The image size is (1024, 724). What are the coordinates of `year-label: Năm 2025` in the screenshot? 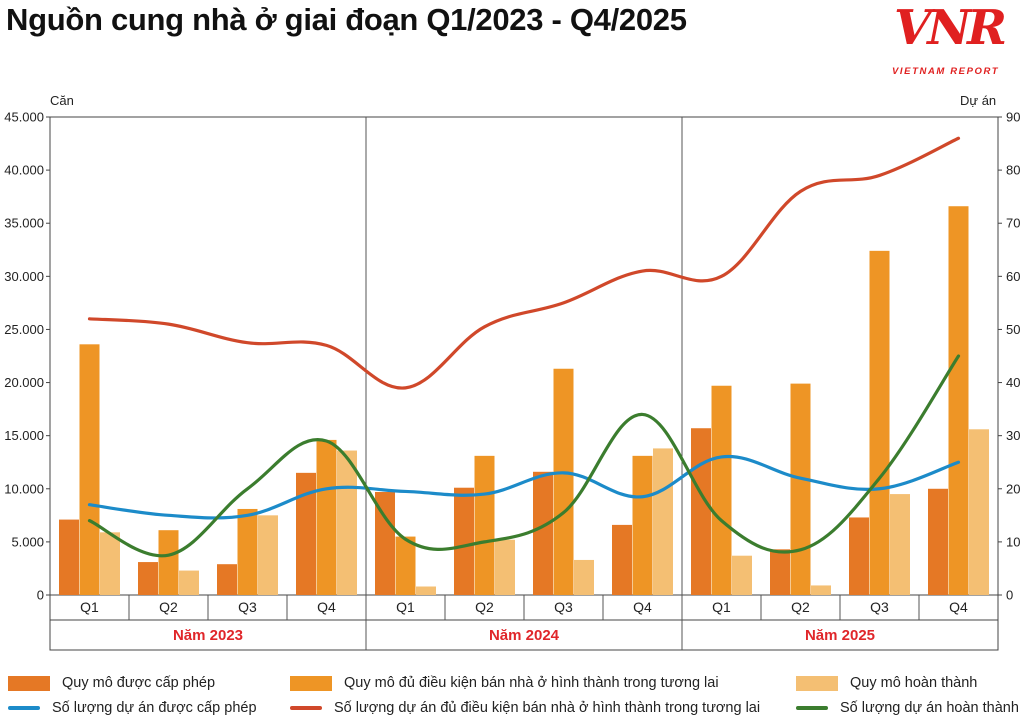 It's located at (840, 635).